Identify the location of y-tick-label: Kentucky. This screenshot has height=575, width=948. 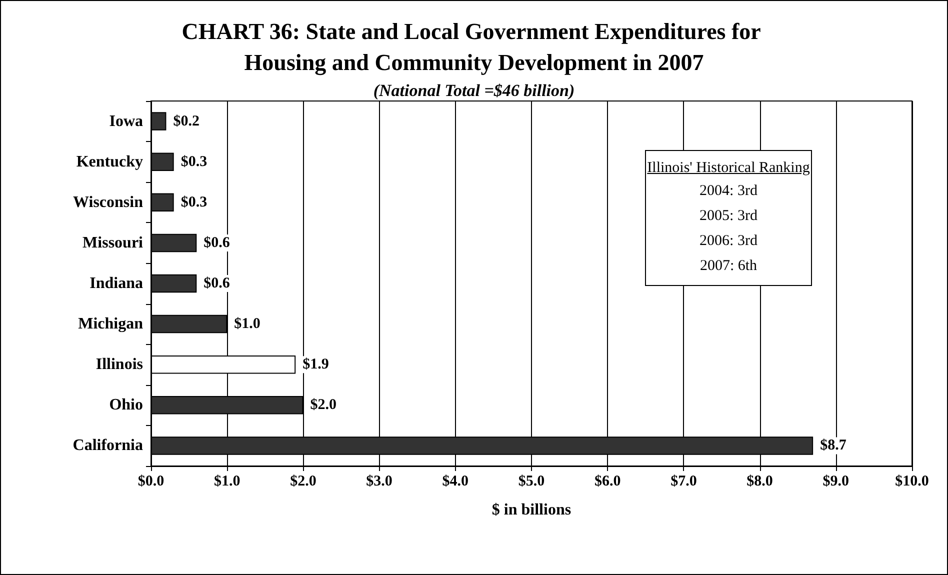
(109, 161).